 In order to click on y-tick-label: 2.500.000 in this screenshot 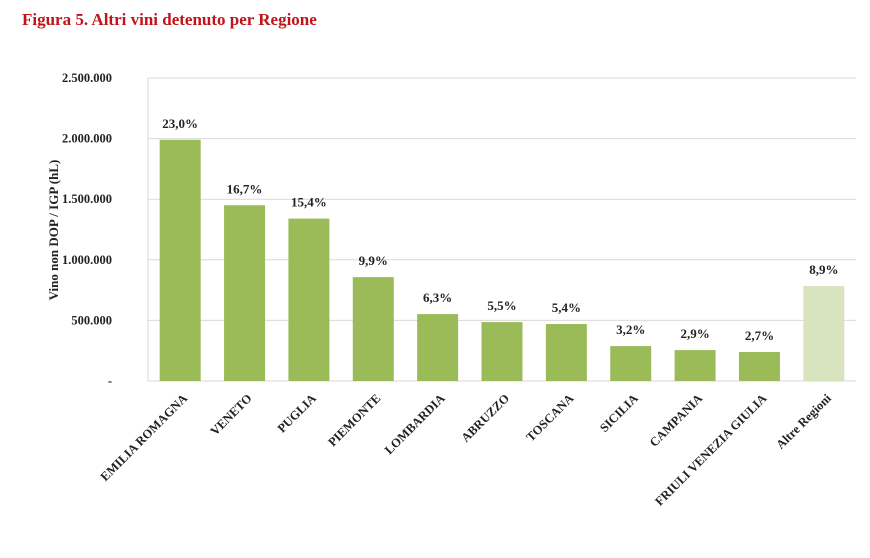, I will do `click(87, 78)`.